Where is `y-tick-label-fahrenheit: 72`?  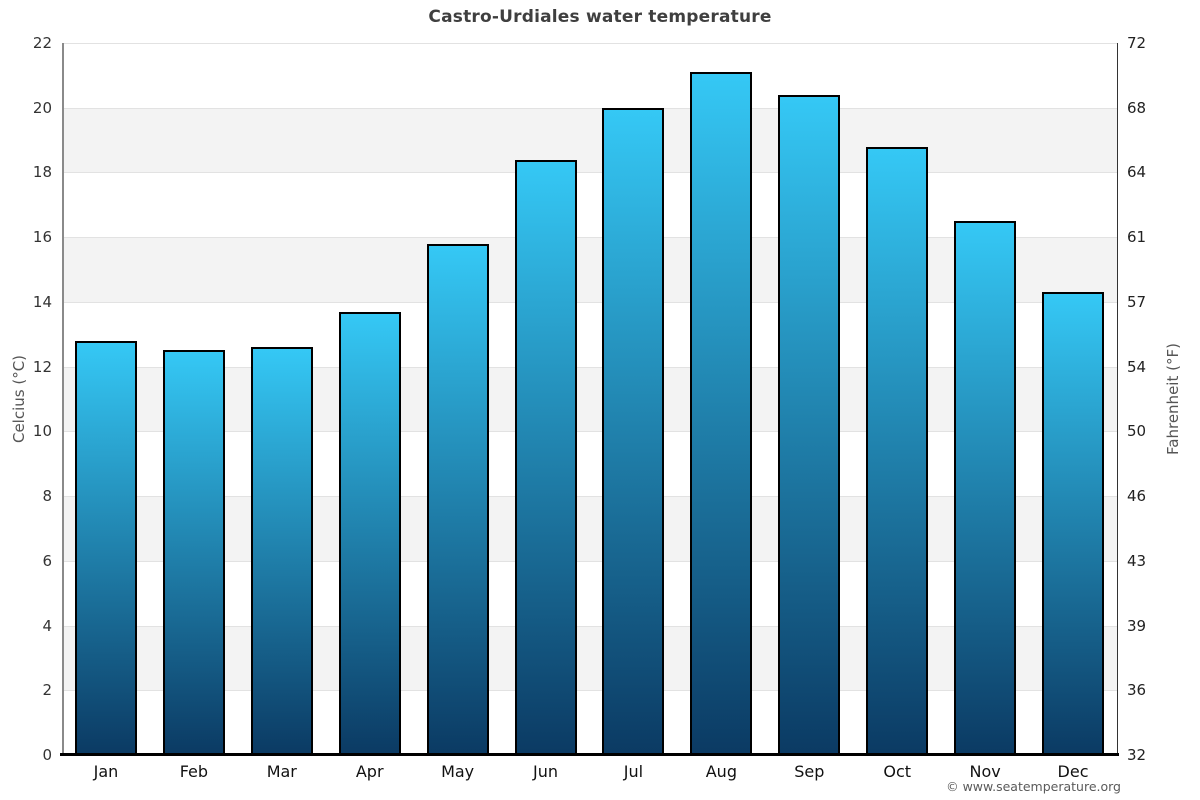
y-tick-label-fahrenheit: 72 is located at coordinates (1137, 43).